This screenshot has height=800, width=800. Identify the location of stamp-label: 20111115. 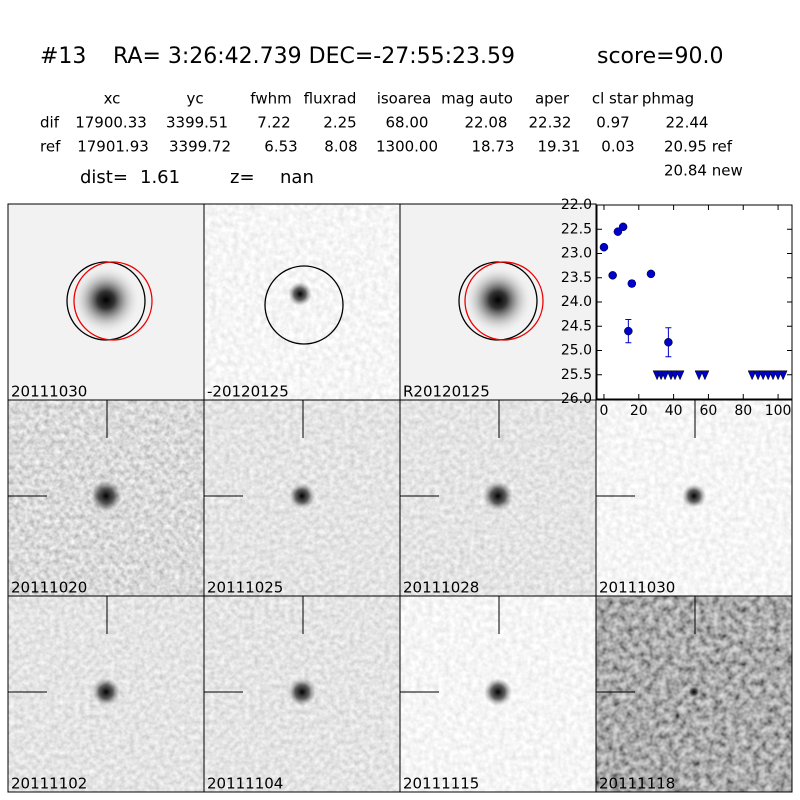
(441, 784).